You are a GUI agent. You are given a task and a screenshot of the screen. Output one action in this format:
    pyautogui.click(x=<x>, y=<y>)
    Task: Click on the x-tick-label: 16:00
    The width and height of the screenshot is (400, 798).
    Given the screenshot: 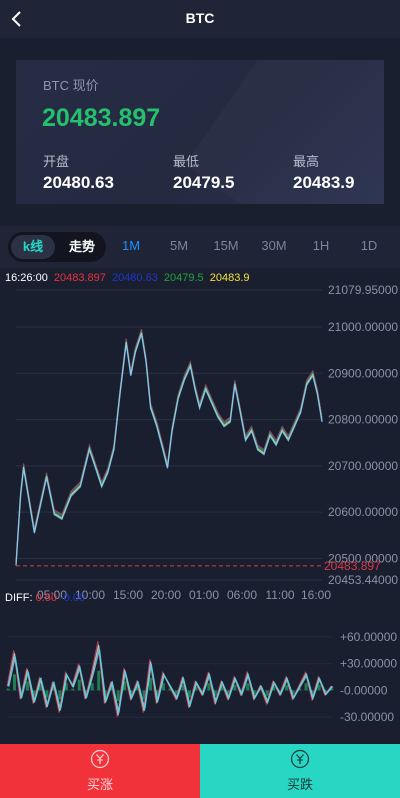 What is the action you would take?
    pyautogui.click(x=316, y=595)
    